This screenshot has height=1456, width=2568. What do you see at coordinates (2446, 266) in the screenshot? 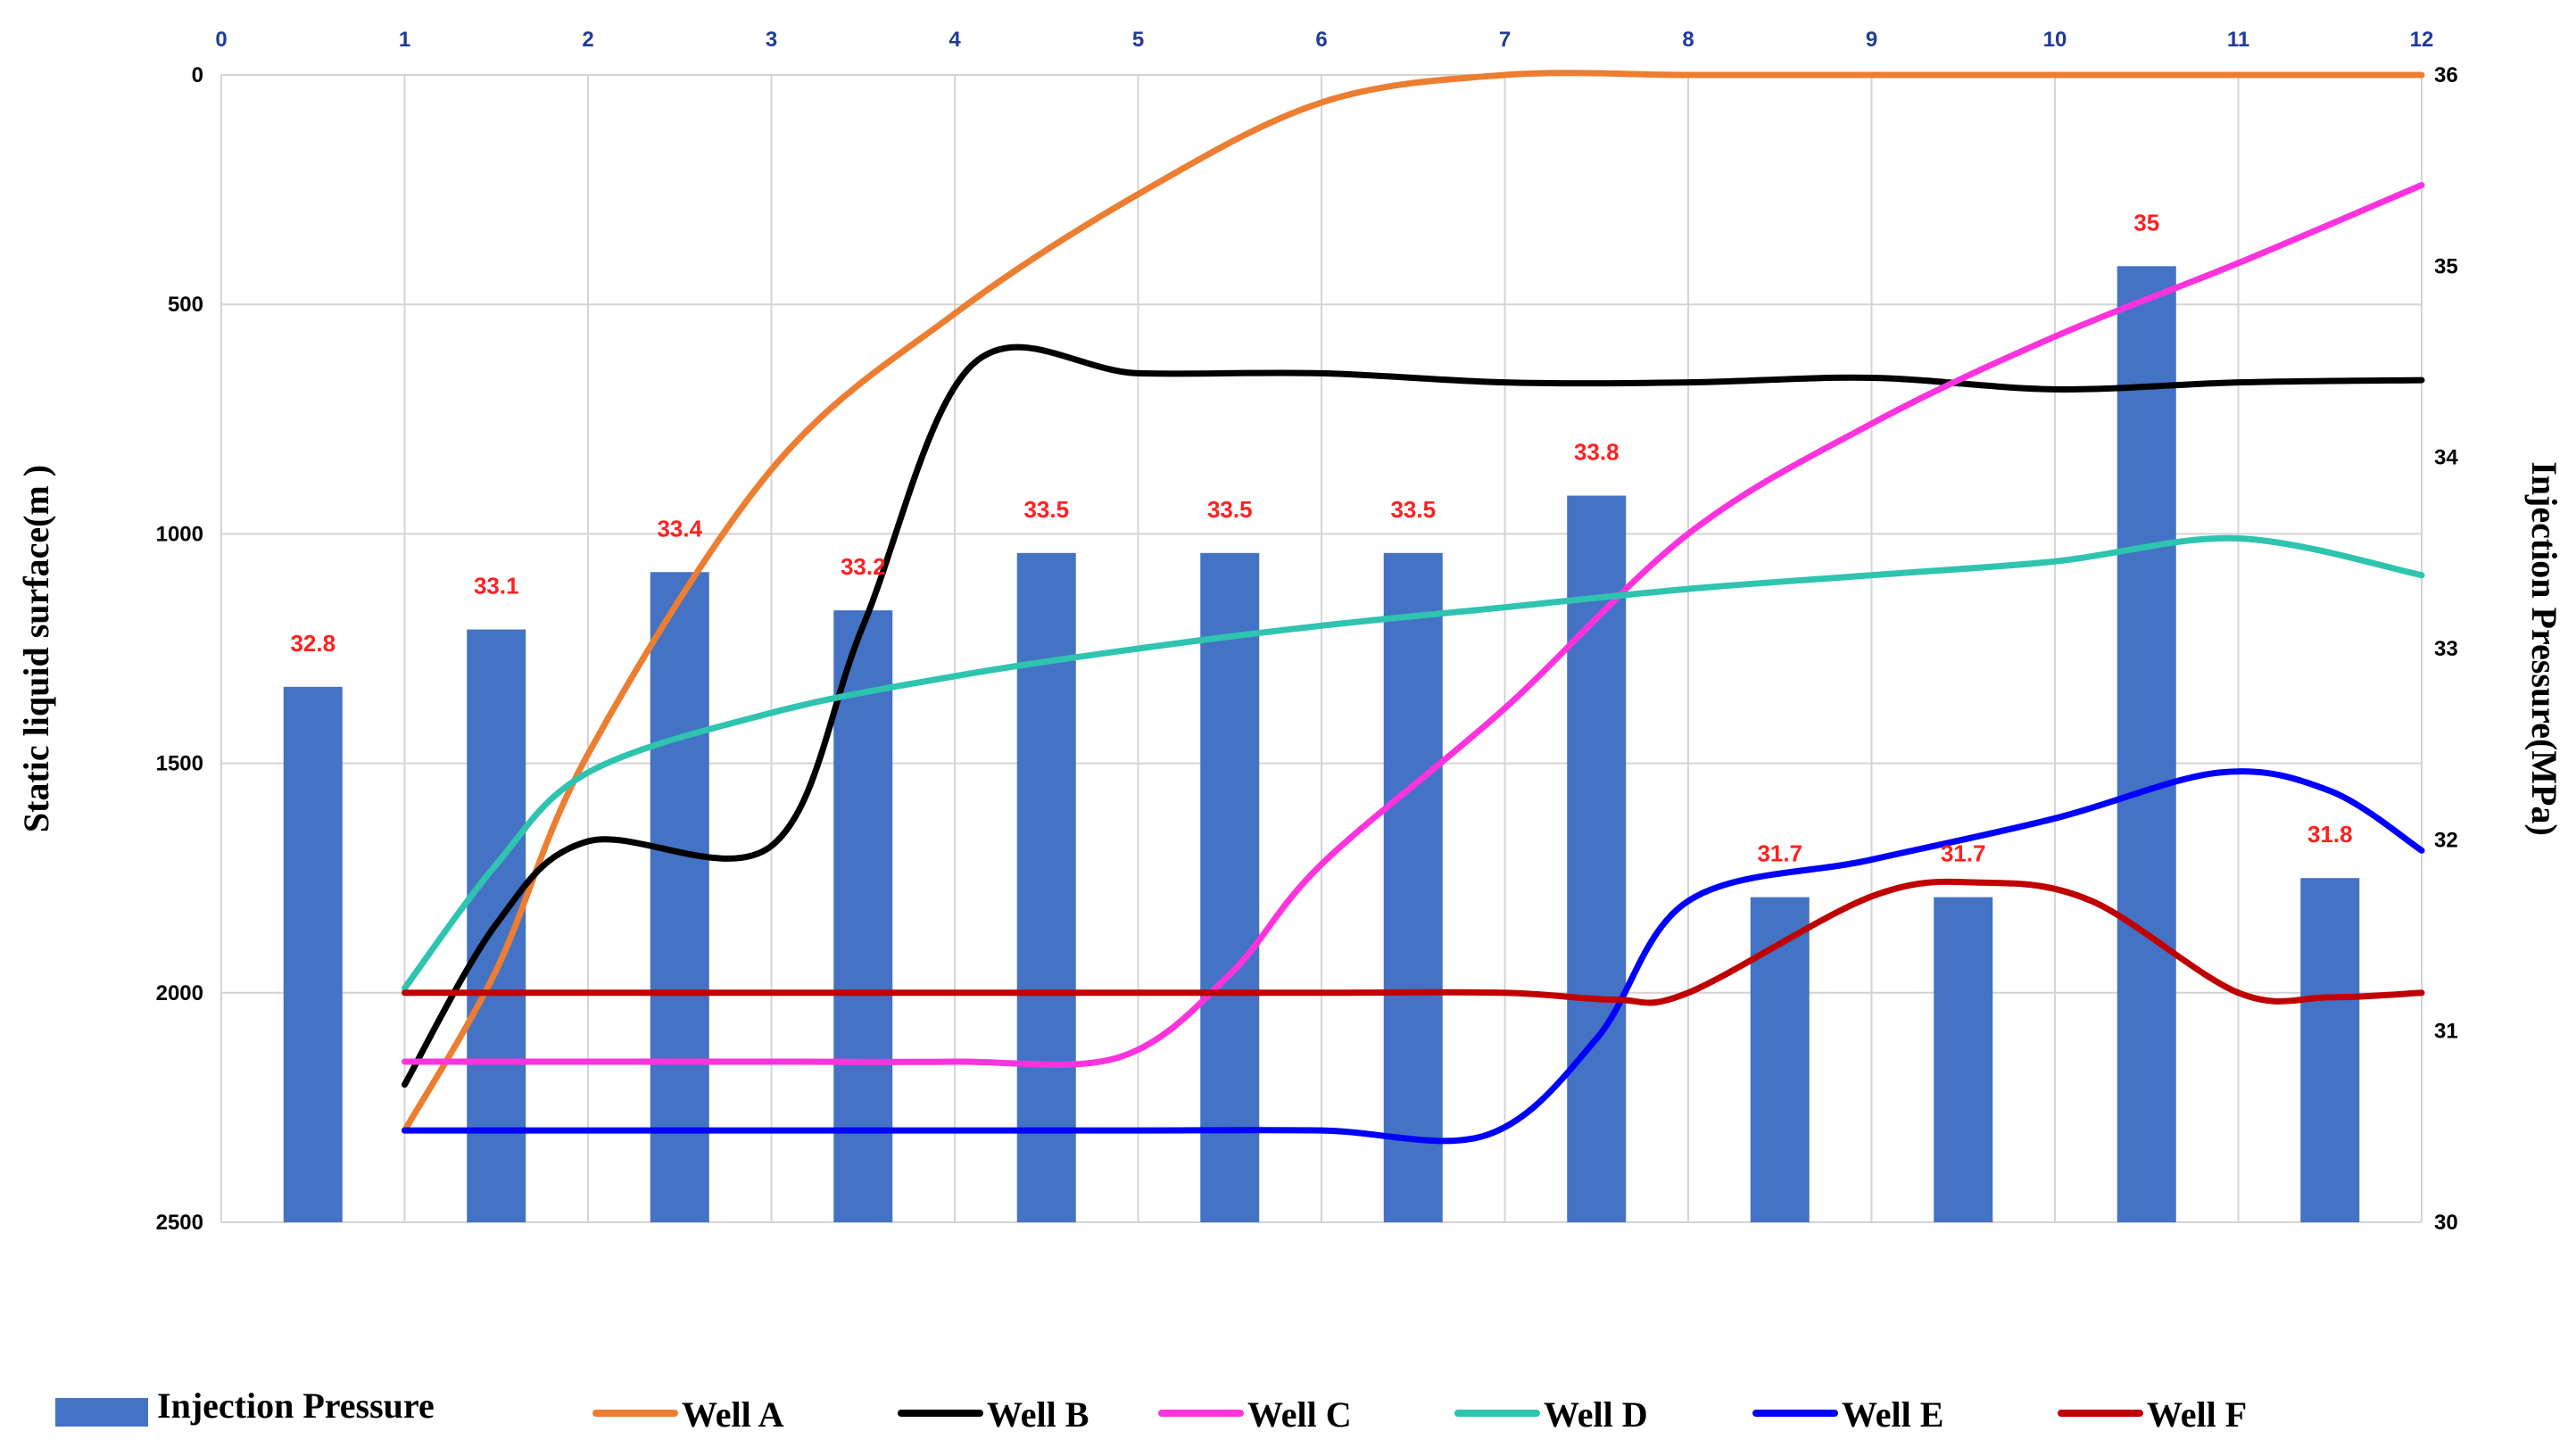
I see `right-y-tick-label: 35` at bounding box center [2446, 266].